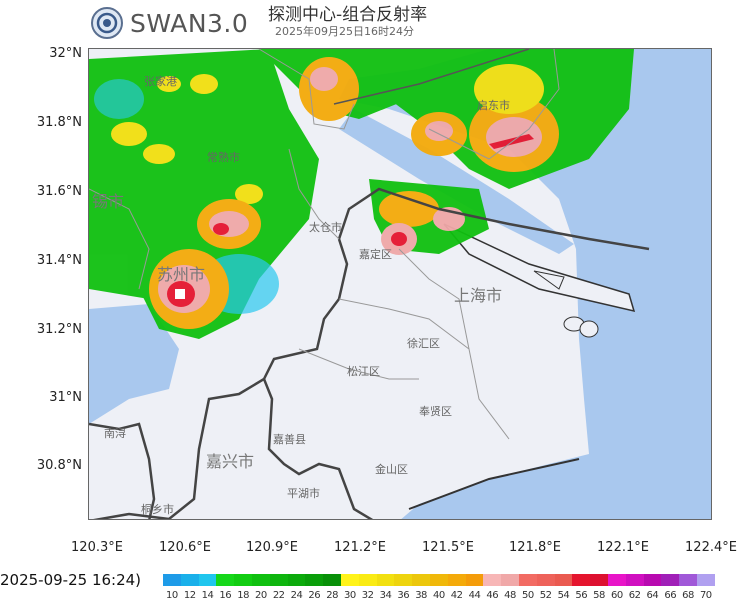 The image size is (750, 607). What do you see at coordinates (563, 595) in the screenshot?
I see `scale-tick-label: 54` at bounding box center [563, 595].